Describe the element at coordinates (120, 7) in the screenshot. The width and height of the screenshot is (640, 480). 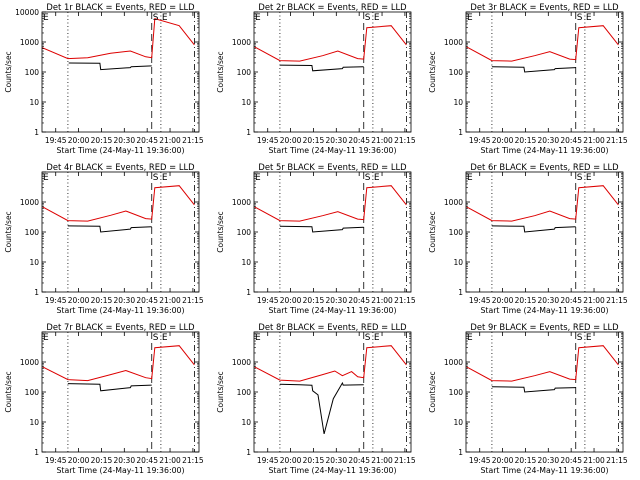
I see `panel-title: Det 1r BLACK = Events, RED = LLD` at that location.